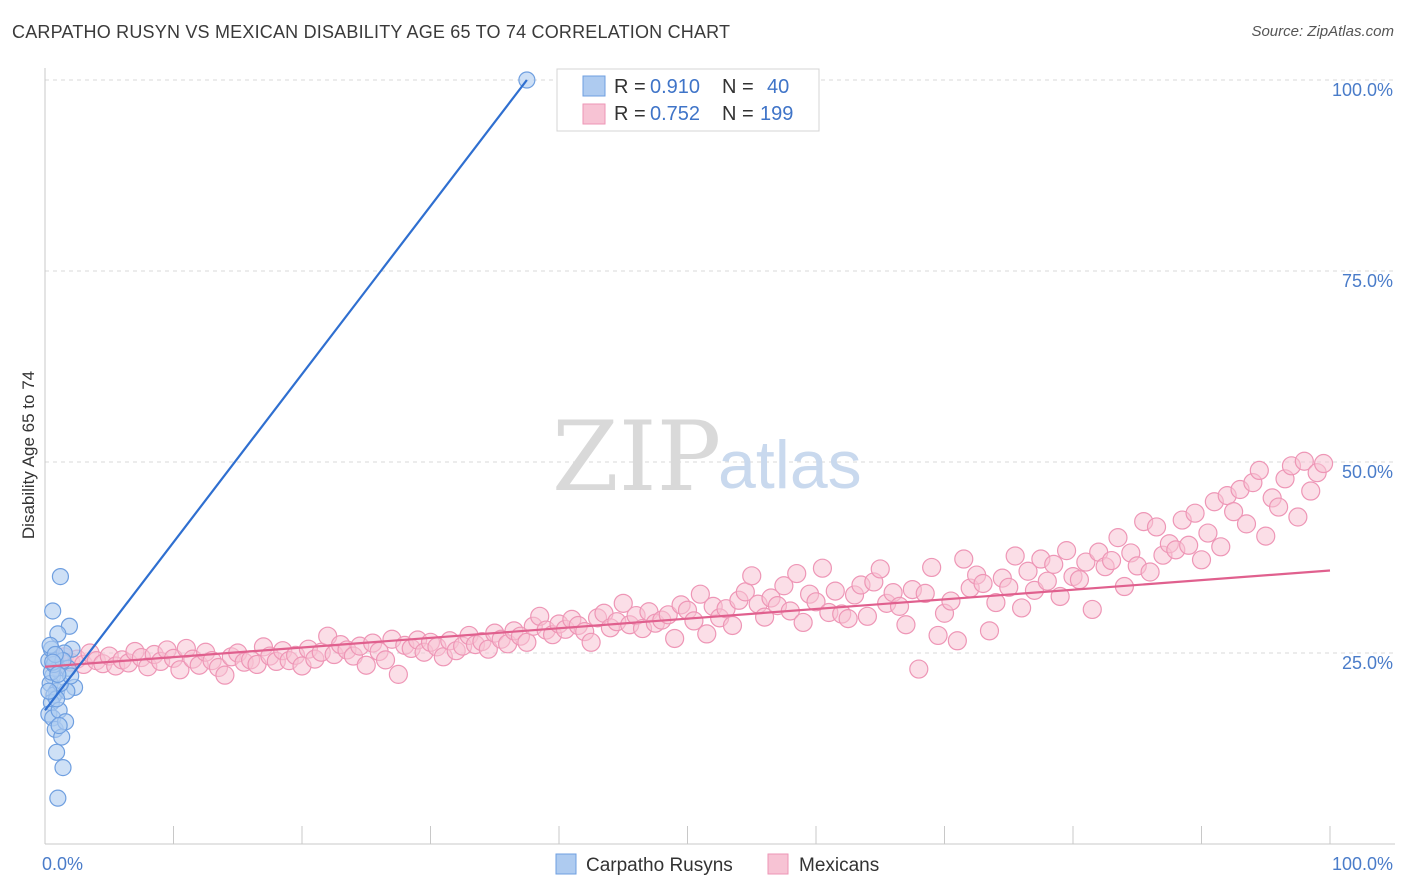  What do you see at coordinates (659, 865) in the screenshot?
I see `bottom-legend-label-carpatho-rusyns: Carpatho Rusyns` at bounding box center [659, 865].